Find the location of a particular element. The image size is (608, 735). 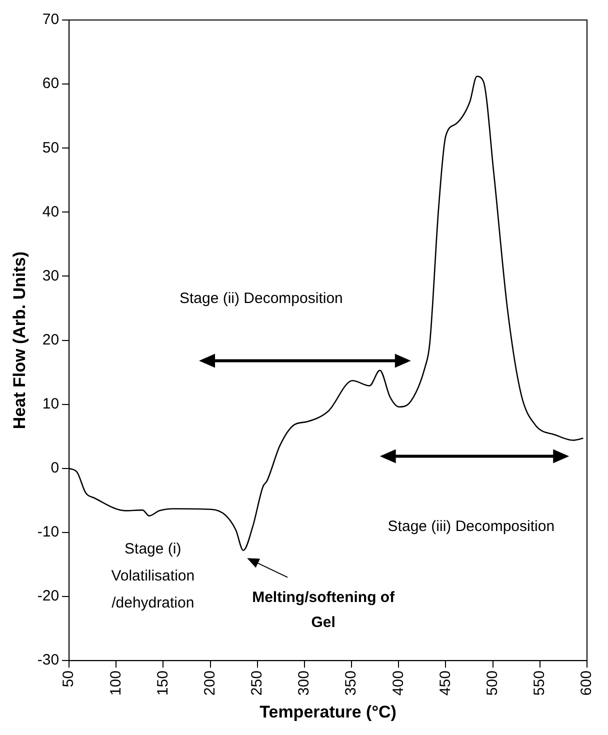

x-tick-label: 100 is located at coordinates (115, 683).